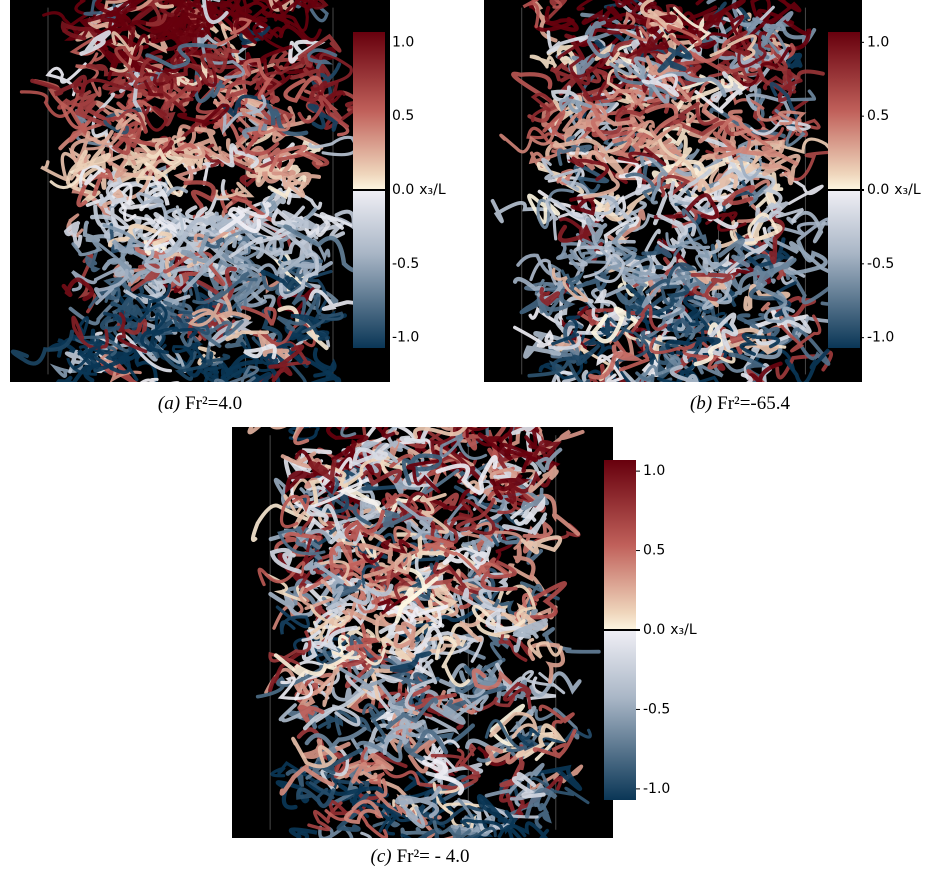  What do you see at coordinates (405, 338) in the screenshot?
I see `colorbar-tick-label: -1.0` at bounding box center [405, 338].